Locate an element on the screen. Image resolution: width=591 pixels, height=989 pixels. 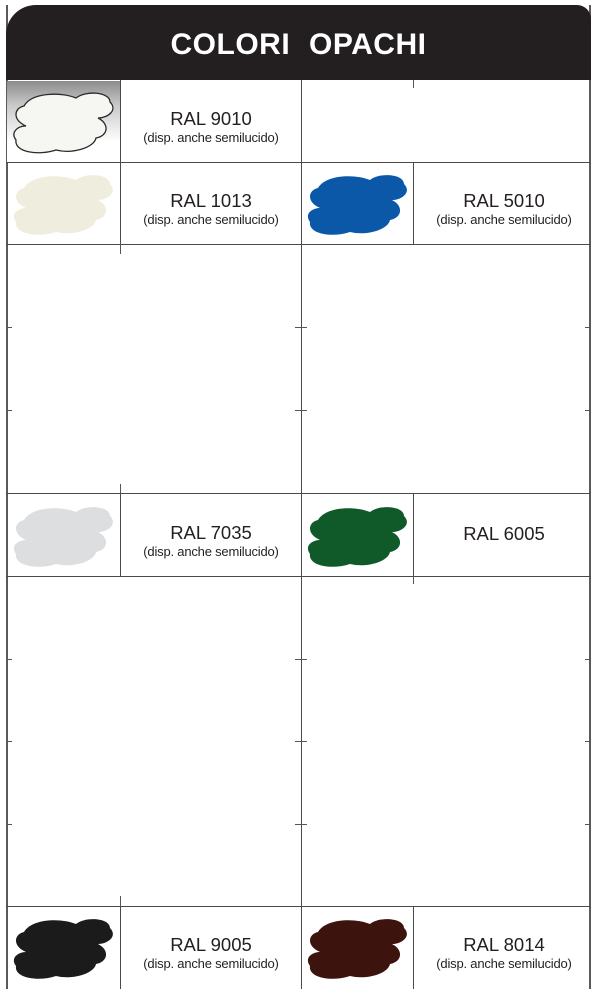
color-code: RAL 1013 is located at coordinates (211, 200).